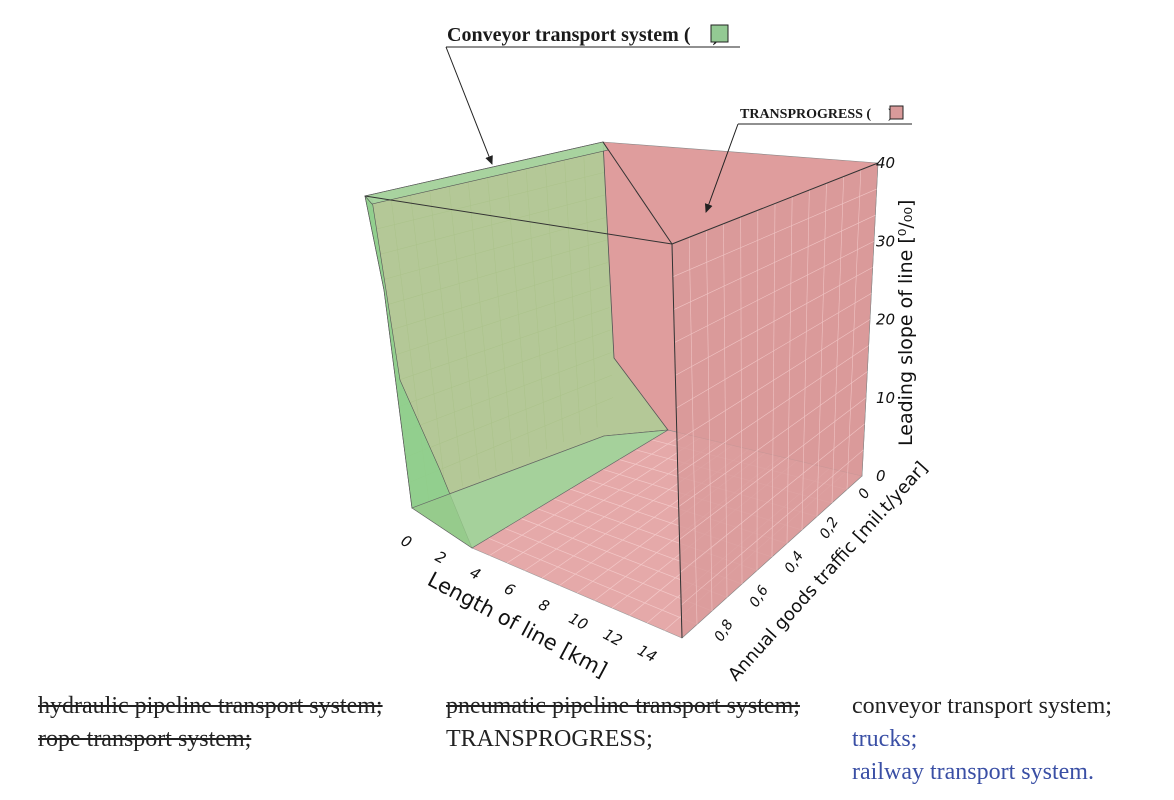  What do you see at coordinates (896, 112) in the screenshot?
I see `transprogress-swatch` at bounding box center [896, 112].